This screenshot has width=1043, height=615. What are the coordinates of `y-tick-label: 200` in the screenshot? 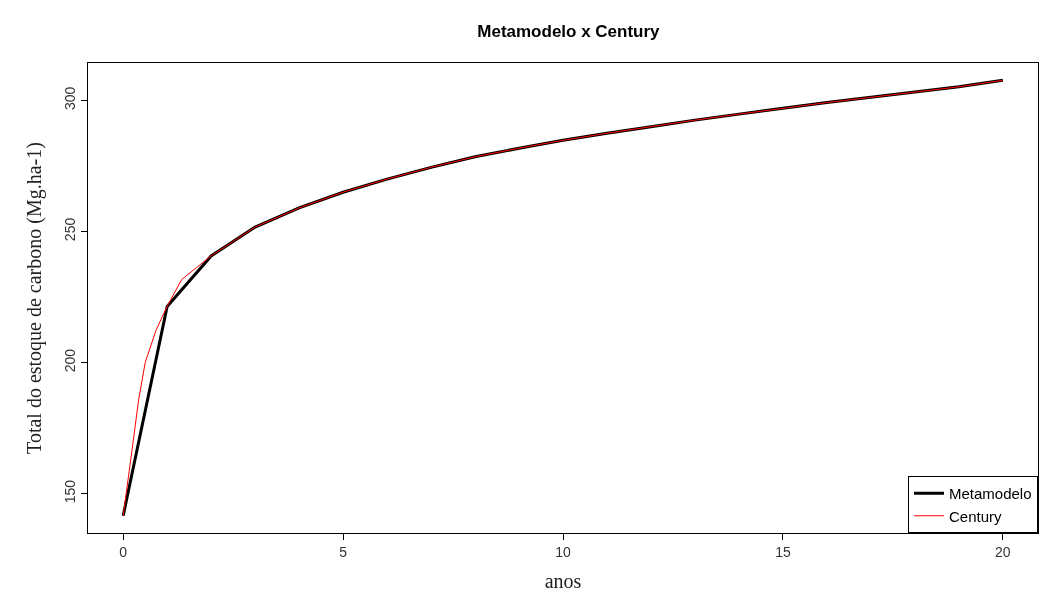 It's located at (70, 360).